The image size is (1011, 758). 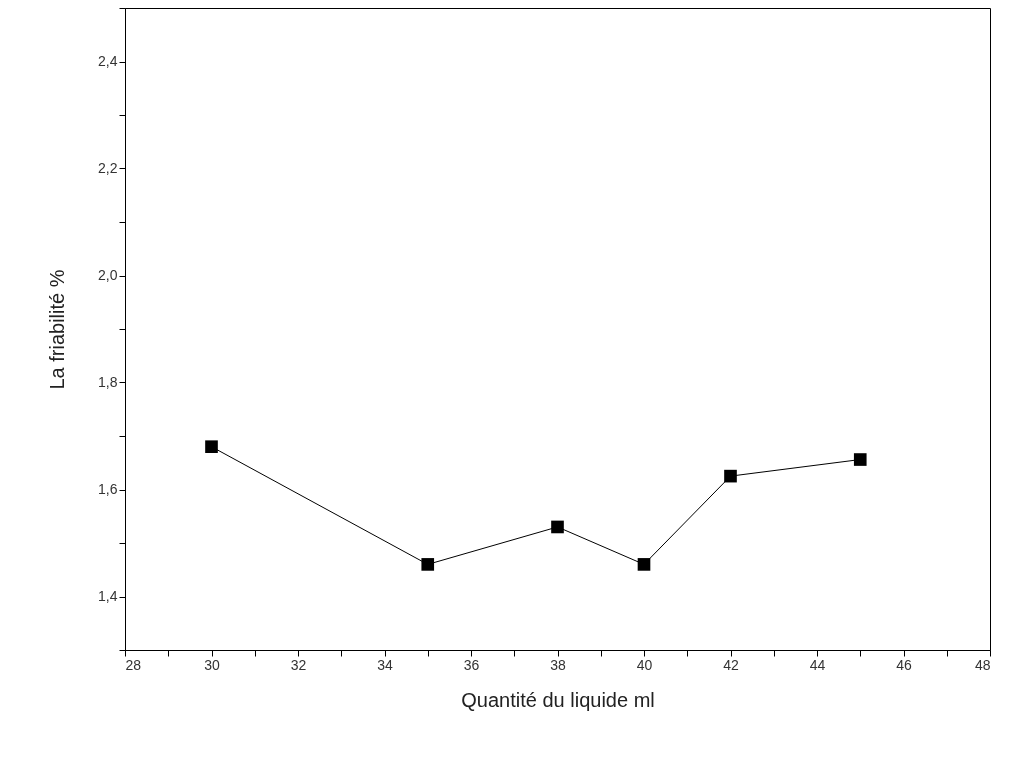 I want to click on x-tick-label: 44, so click(x=817, y=664).